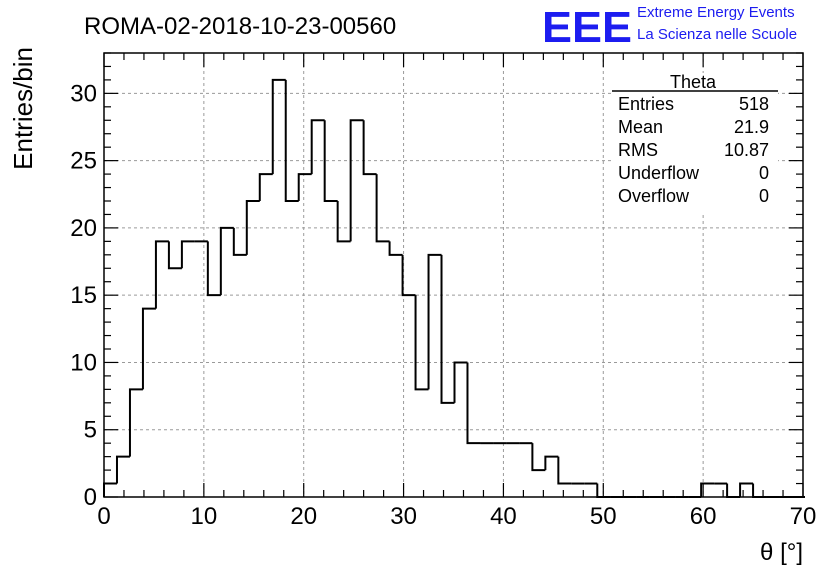 The height and width of the screenshot is (572, 836). What do you see at coordinates (803, 516) in the screenshot?
I see `x-tick-label: 70` at bounding box center [803, 516].